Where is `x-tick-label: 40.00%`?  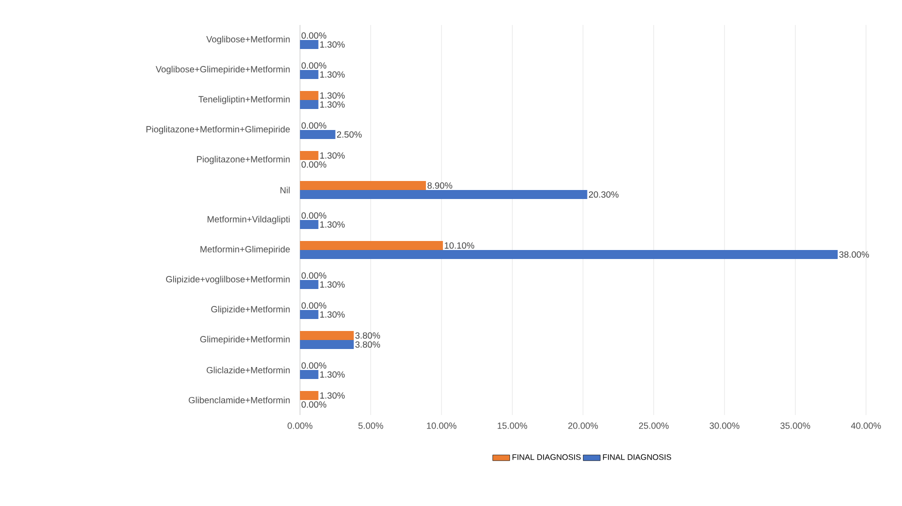
x-tick-label: 40.00% is located at coordinates (866, 425).